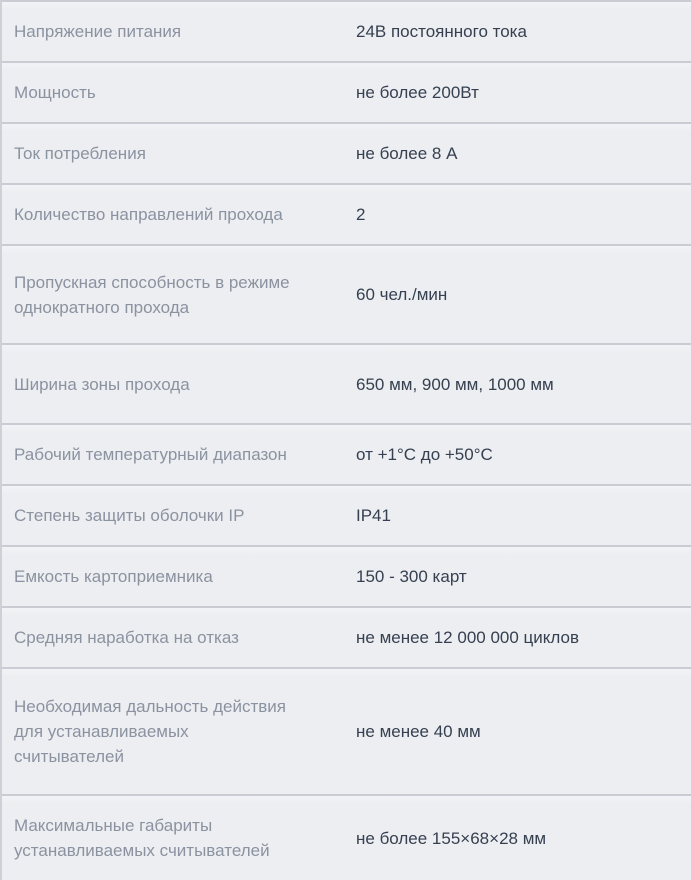 The width and height of the screenshot is (691, 880). I want to click on spec-label: Ширина зоны прохода, so click(102, 384).